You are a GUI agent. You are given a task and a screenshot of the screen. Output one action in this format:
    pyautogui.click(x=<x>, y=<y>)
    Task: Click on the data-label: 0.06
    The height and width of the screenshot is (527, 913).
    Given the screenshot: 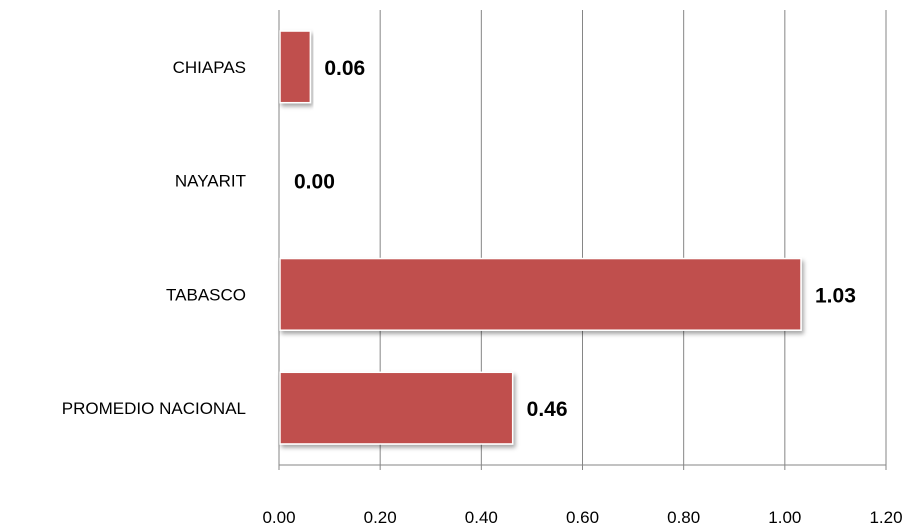 What is the action you would take?
    pyautogui.click(x=344, y=68)
    